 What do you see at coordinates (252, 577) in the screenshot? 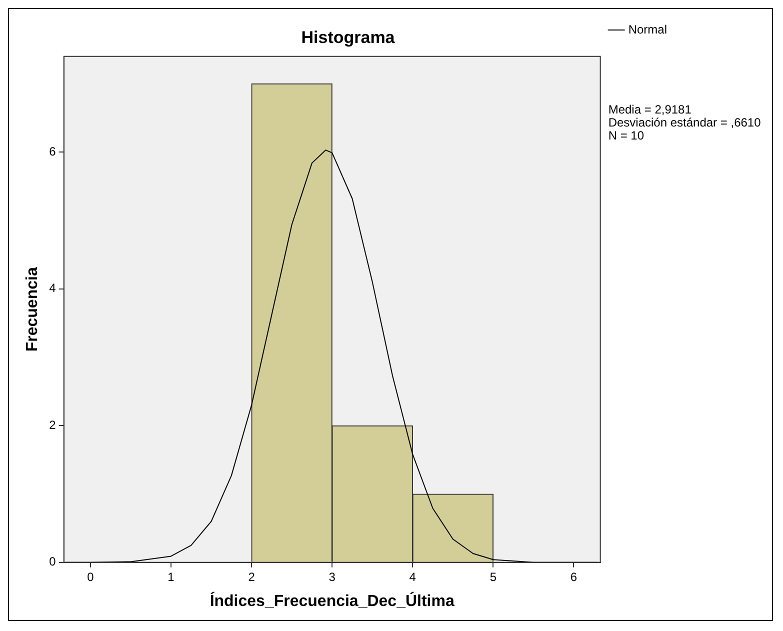
I see `x-tick-label: 2` at bounding box center [252, 577].